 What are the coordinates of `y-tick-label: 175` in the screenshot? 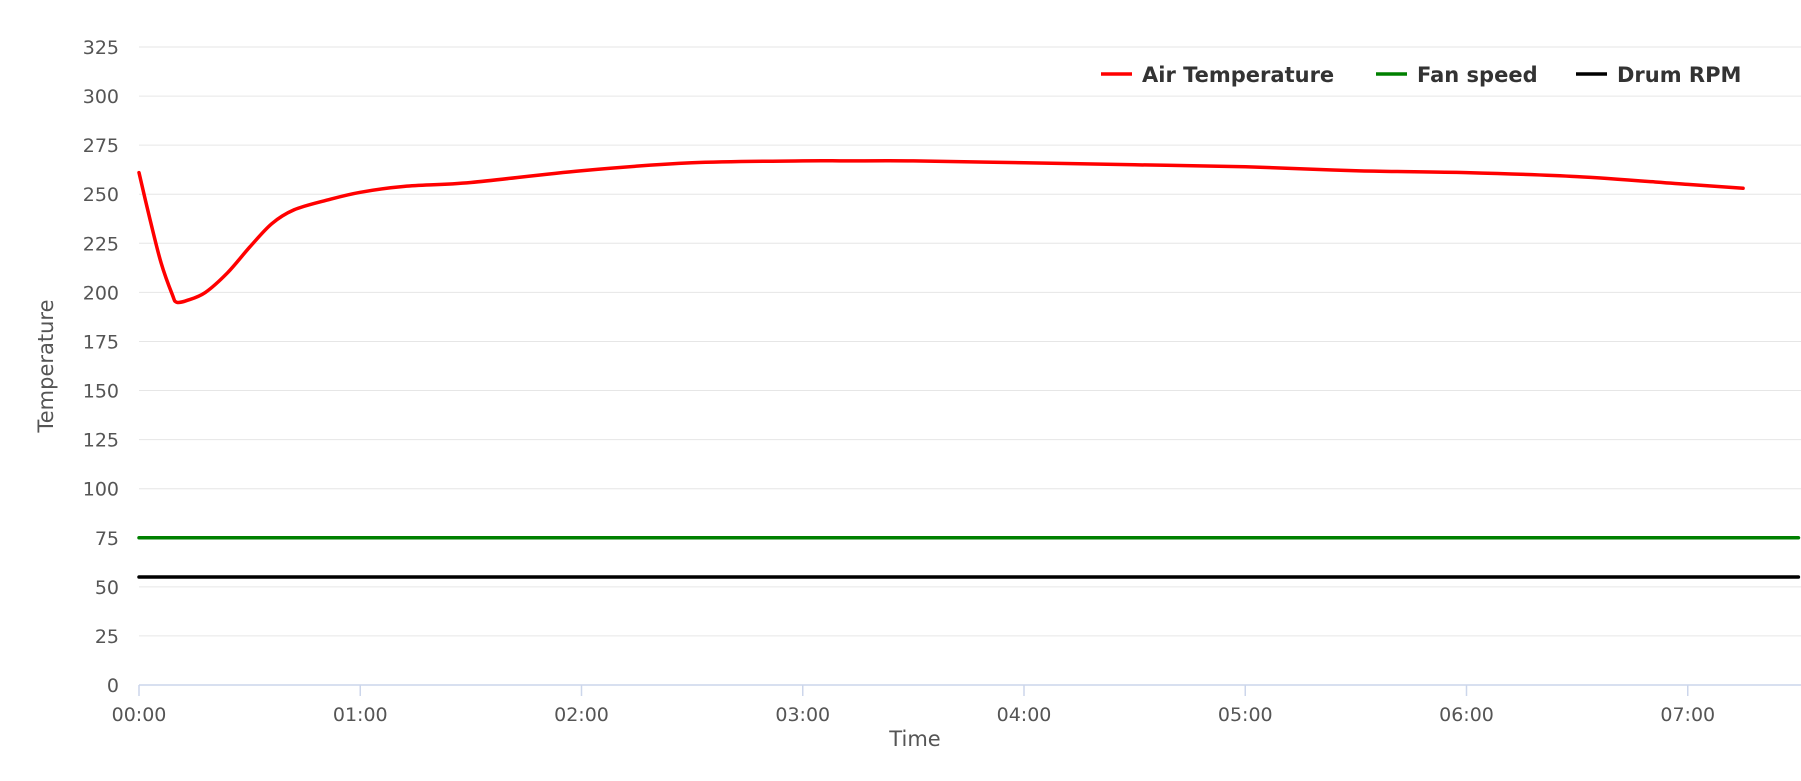 It's located at (101, 342).